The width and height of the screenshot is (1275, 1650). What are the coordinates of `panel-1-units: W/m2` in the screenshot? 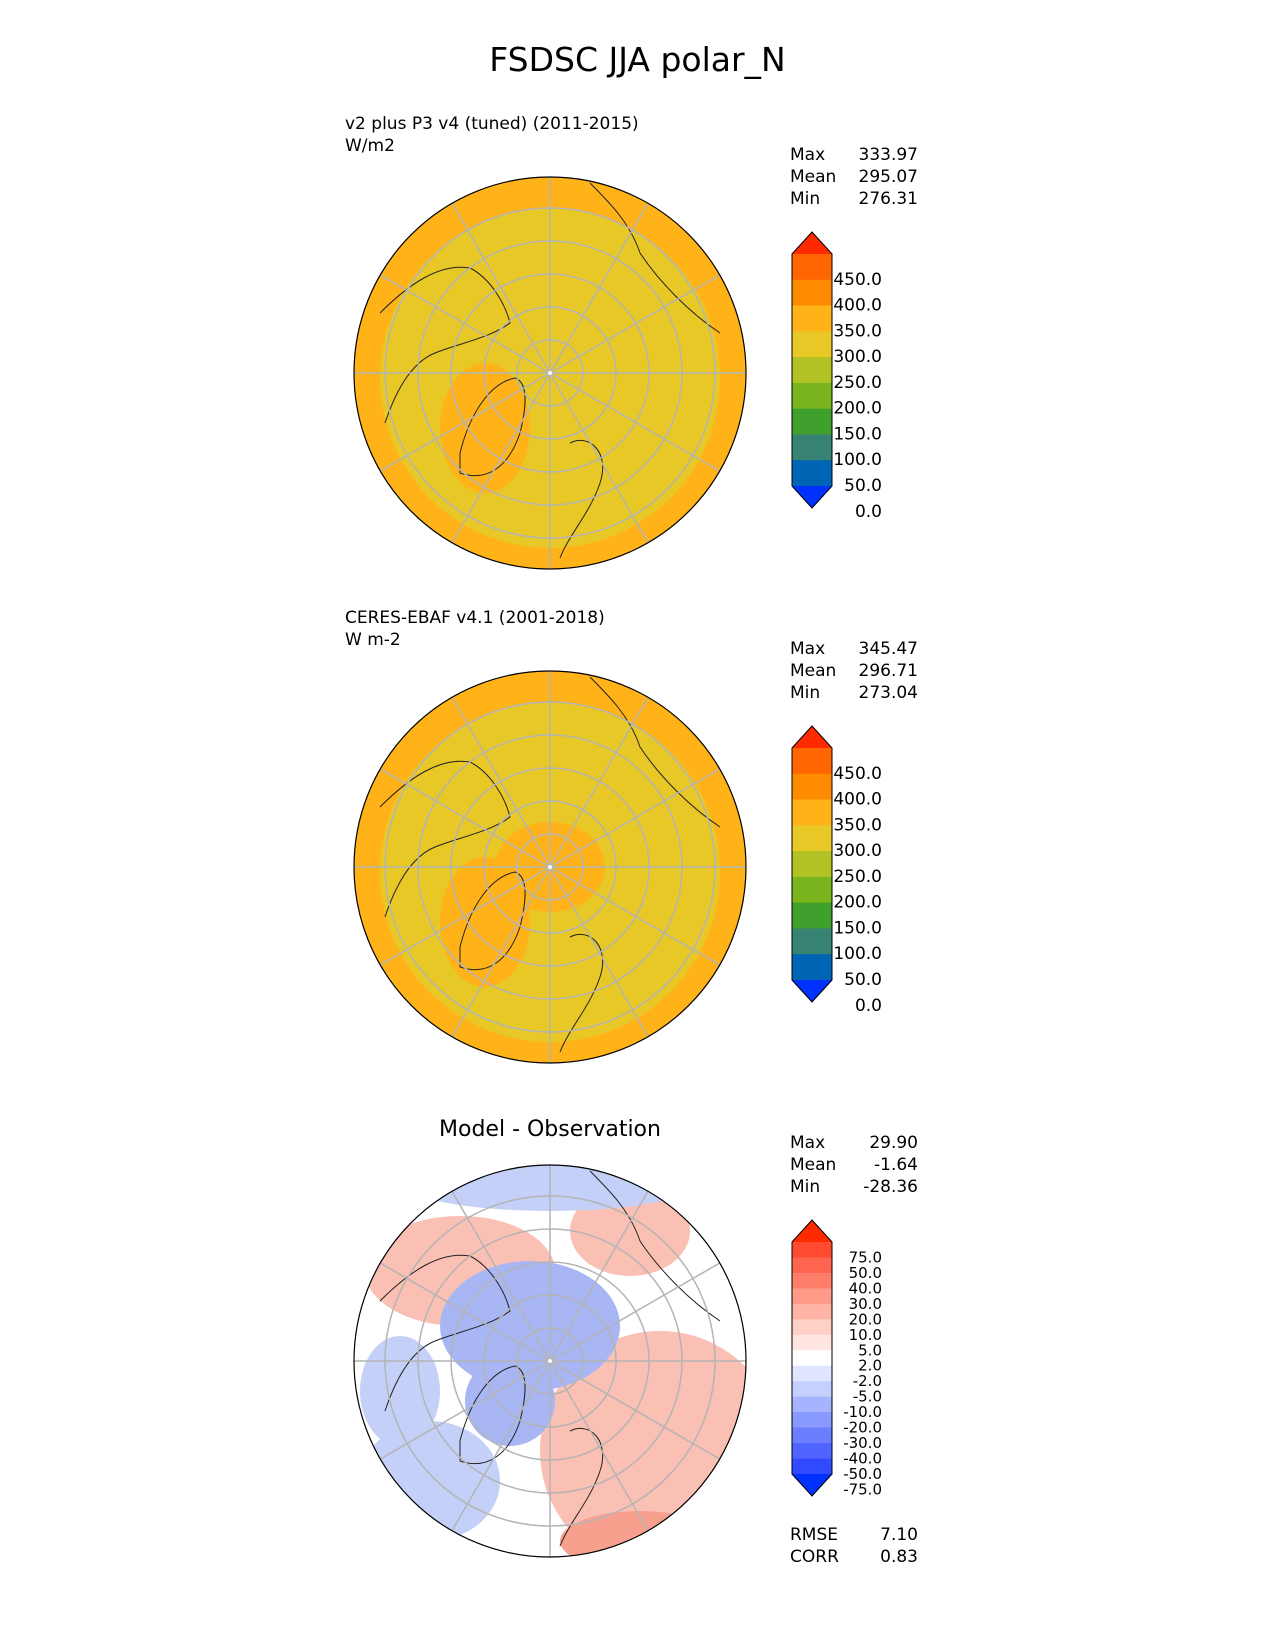 It's located at (370, 146).